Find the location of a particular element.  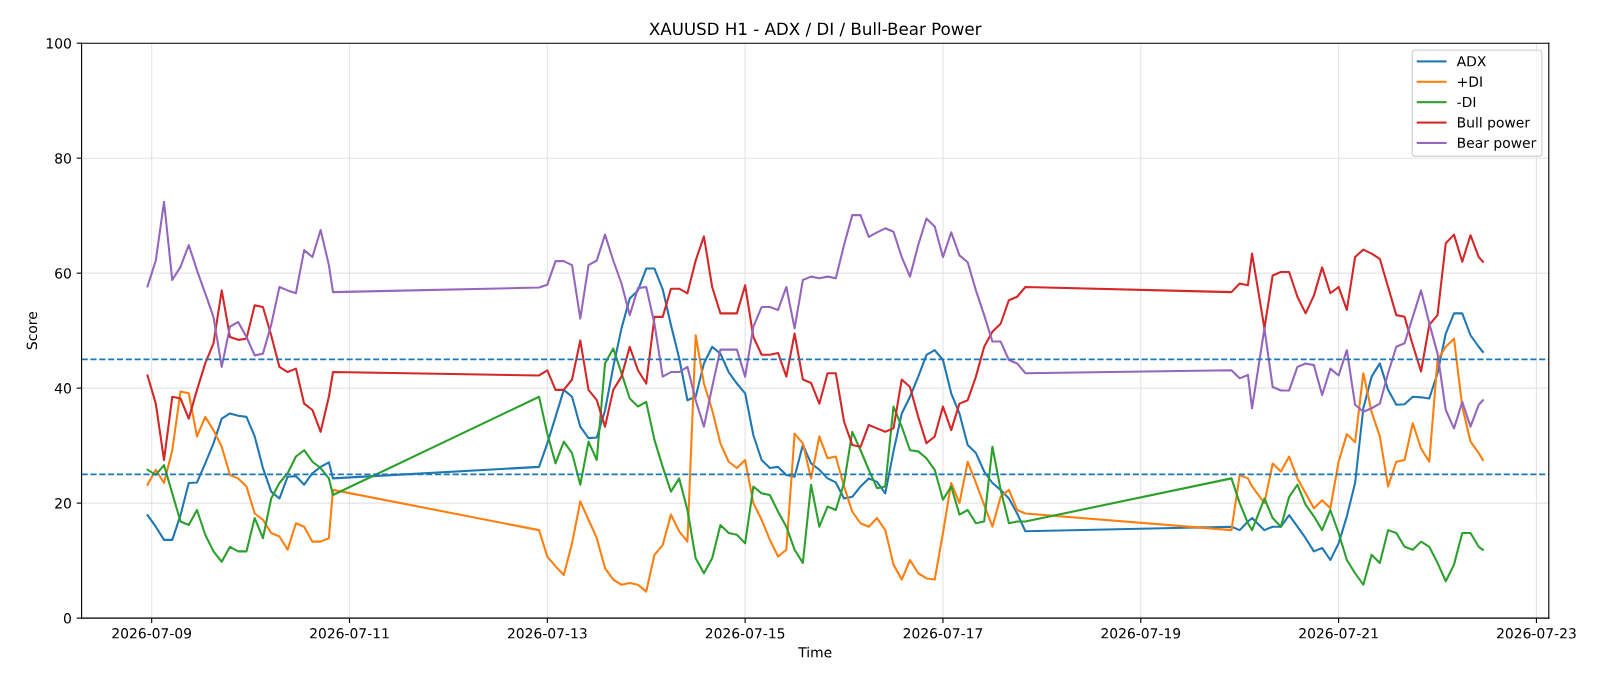

x-tick-label: 2026-07-13 is located at coordinates (547, 633).